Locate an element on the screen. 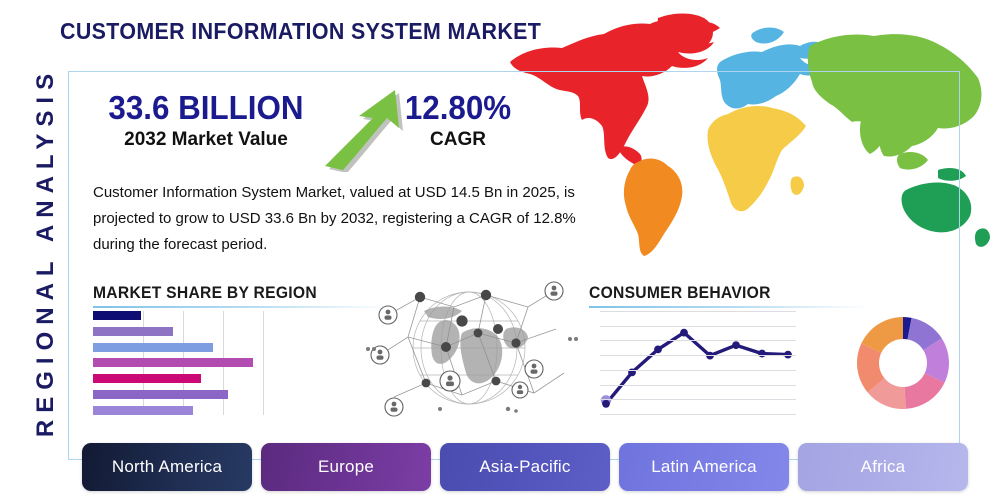 This screenshot has height=500, width=1000. map-region-africa is located at coordinates (756, 159).